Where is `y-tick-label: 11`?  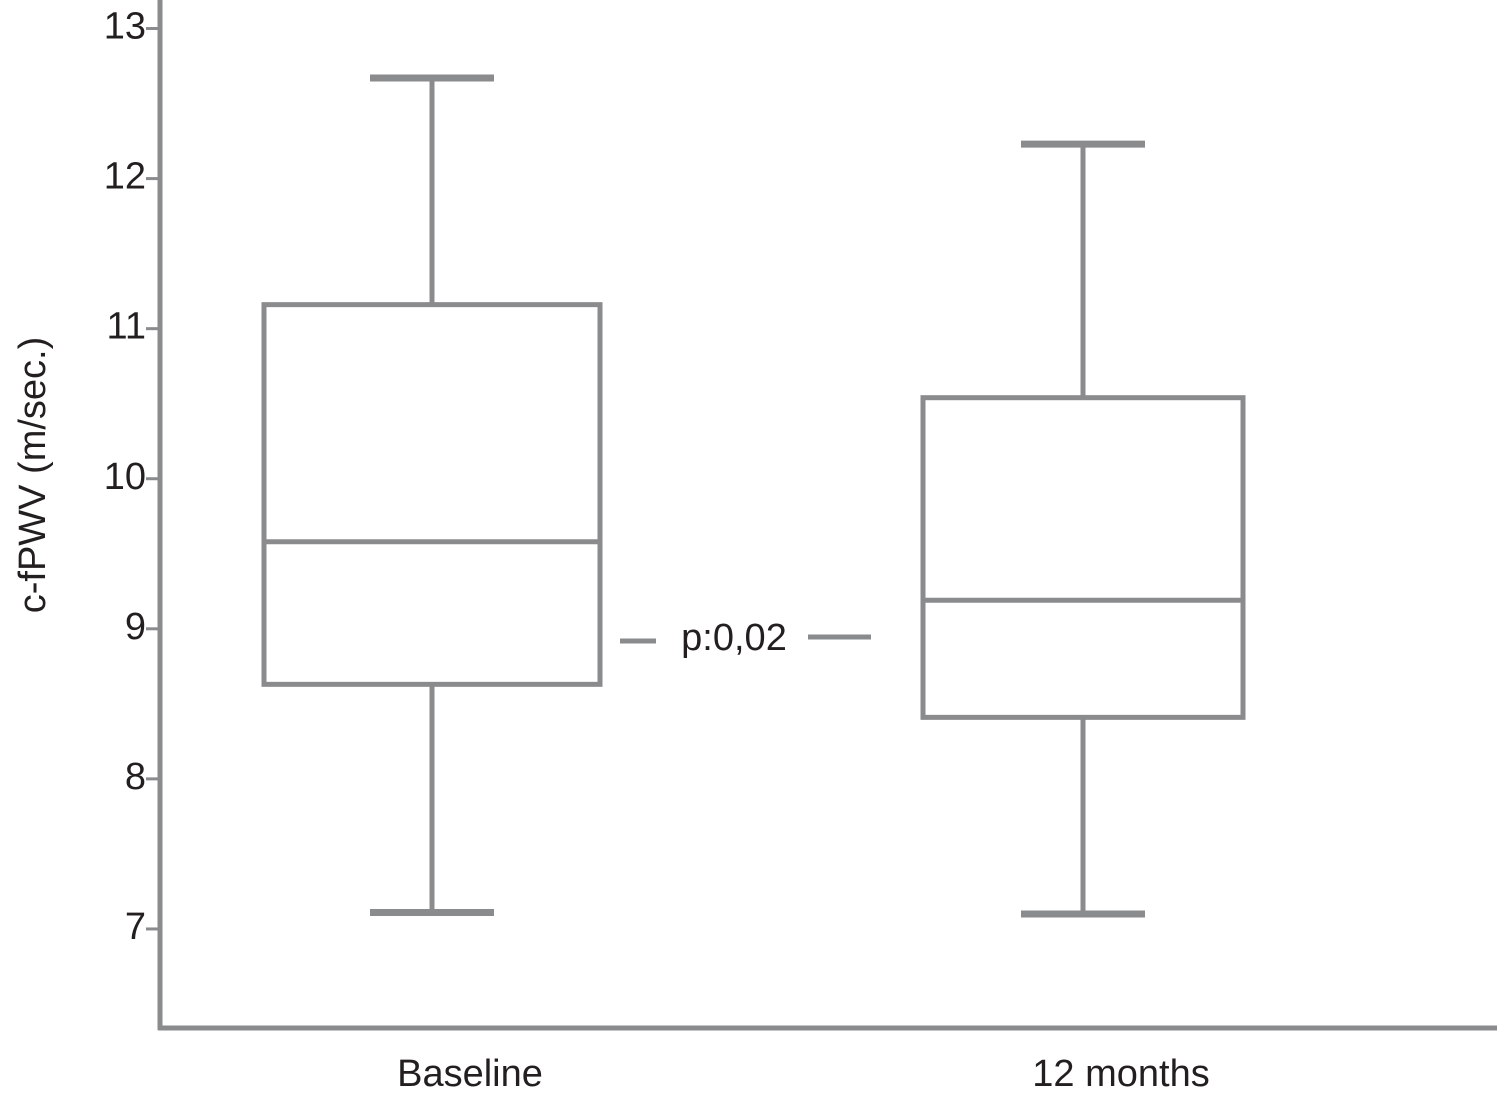 y-tick-label: 11 is located at coordinates (126, 327).